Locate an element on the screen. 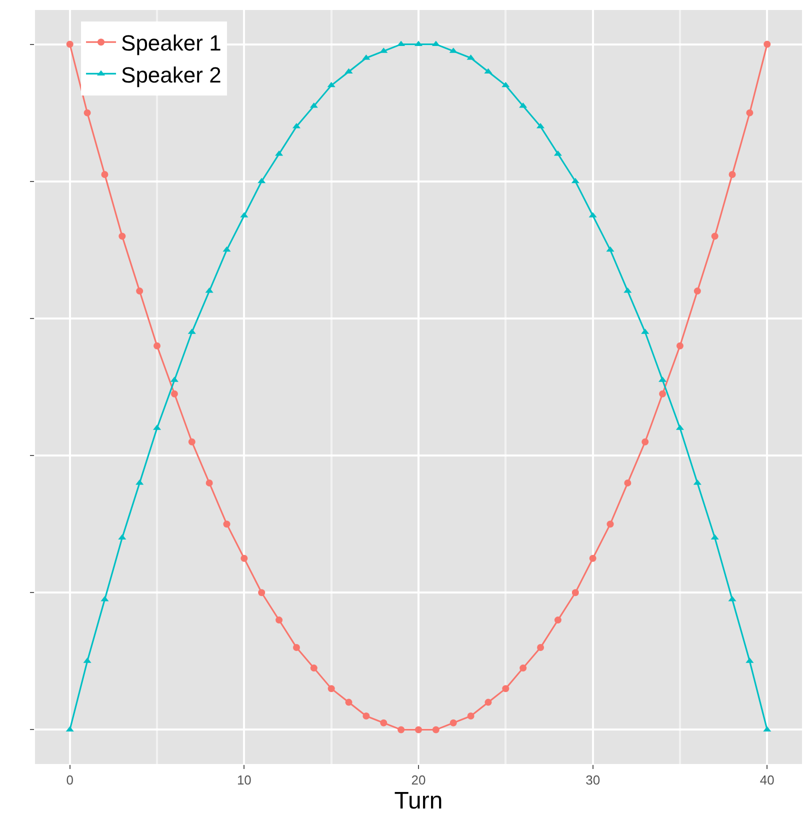 The image size is (810, 829). x-tick-label: 30 is located at coordinates (593, 780).